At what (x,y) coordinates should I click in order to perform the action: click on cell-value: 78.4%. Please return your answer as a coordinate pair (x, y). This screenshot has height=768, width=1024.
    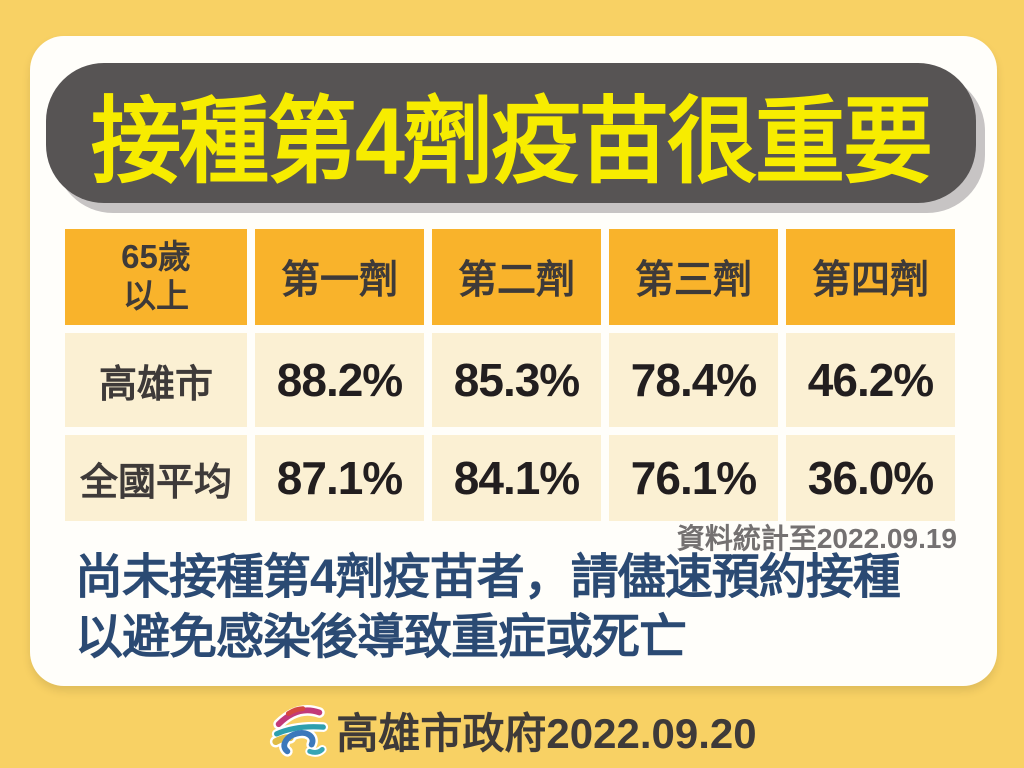
    Looking at the image, I should click on (693, 380).